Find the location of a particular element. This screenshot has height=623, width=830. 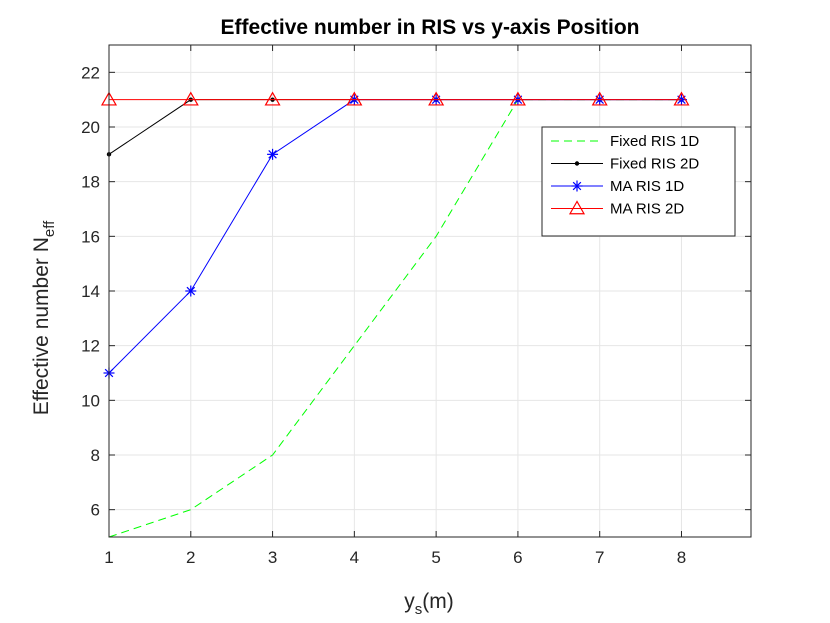

x-tick-label: 1 is located at coordinates (108, 557).